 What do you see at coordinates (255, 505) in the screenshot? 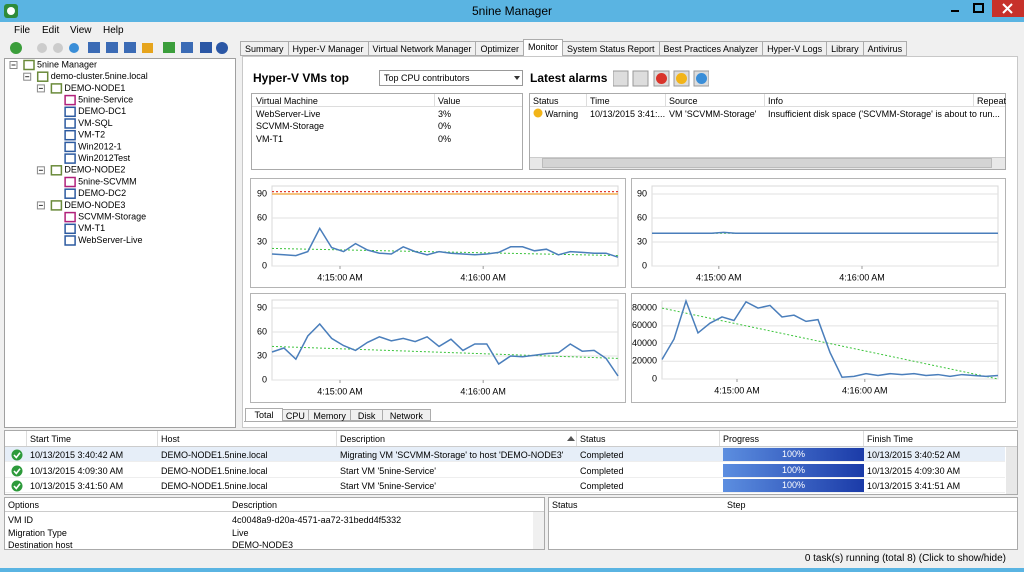
I see `column-header: Description` at bounding box center [255, 505].